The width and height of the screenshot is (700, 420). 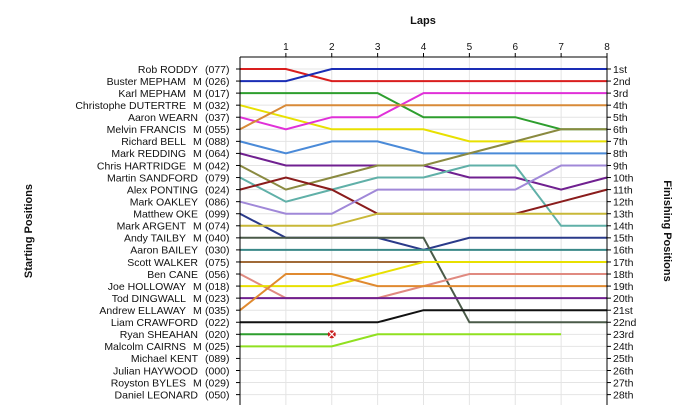 I want to click on driver-number-label: (024), so click(x=217, y=190).